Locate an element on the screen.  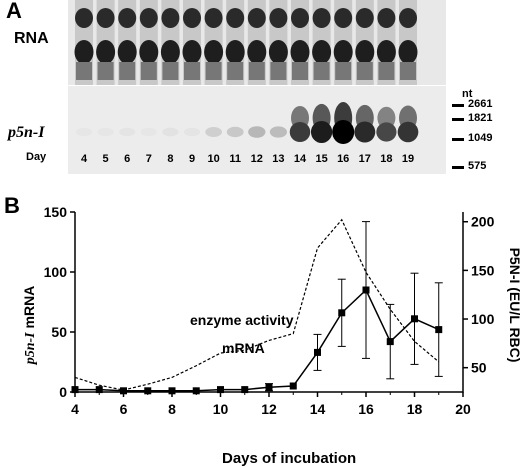
marker-1049: 1049 is located at coordinates (480, 138).